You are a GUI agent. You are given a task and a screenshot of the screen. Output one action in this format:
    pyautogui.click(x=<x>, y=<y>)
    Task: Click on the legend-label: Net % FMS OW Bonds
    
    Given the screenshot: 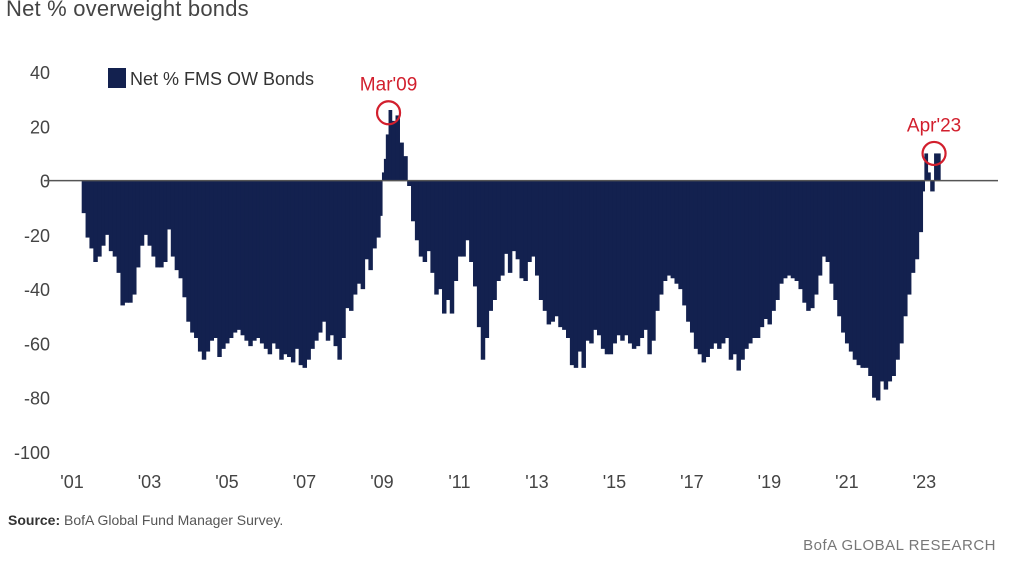 What is the action you would take?
    pyautogui.click(x=222, y=79)
    